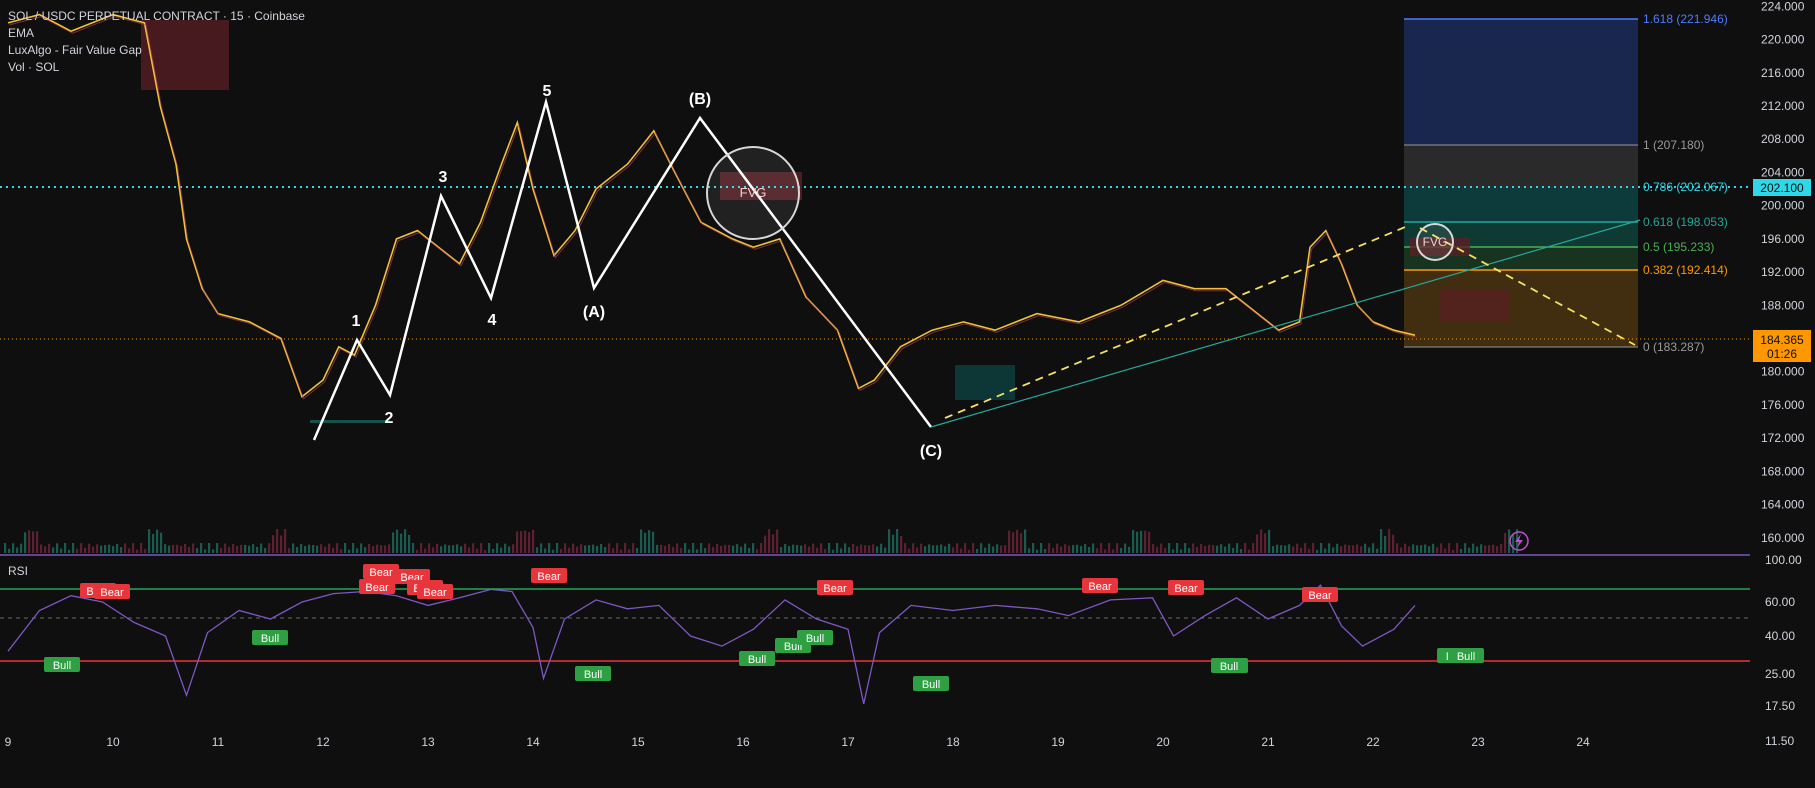 The image size is (1815, 788). Describe the element at coordinates (443, 177) in the screenshot. I see `wave-label-3: 3` at that location.